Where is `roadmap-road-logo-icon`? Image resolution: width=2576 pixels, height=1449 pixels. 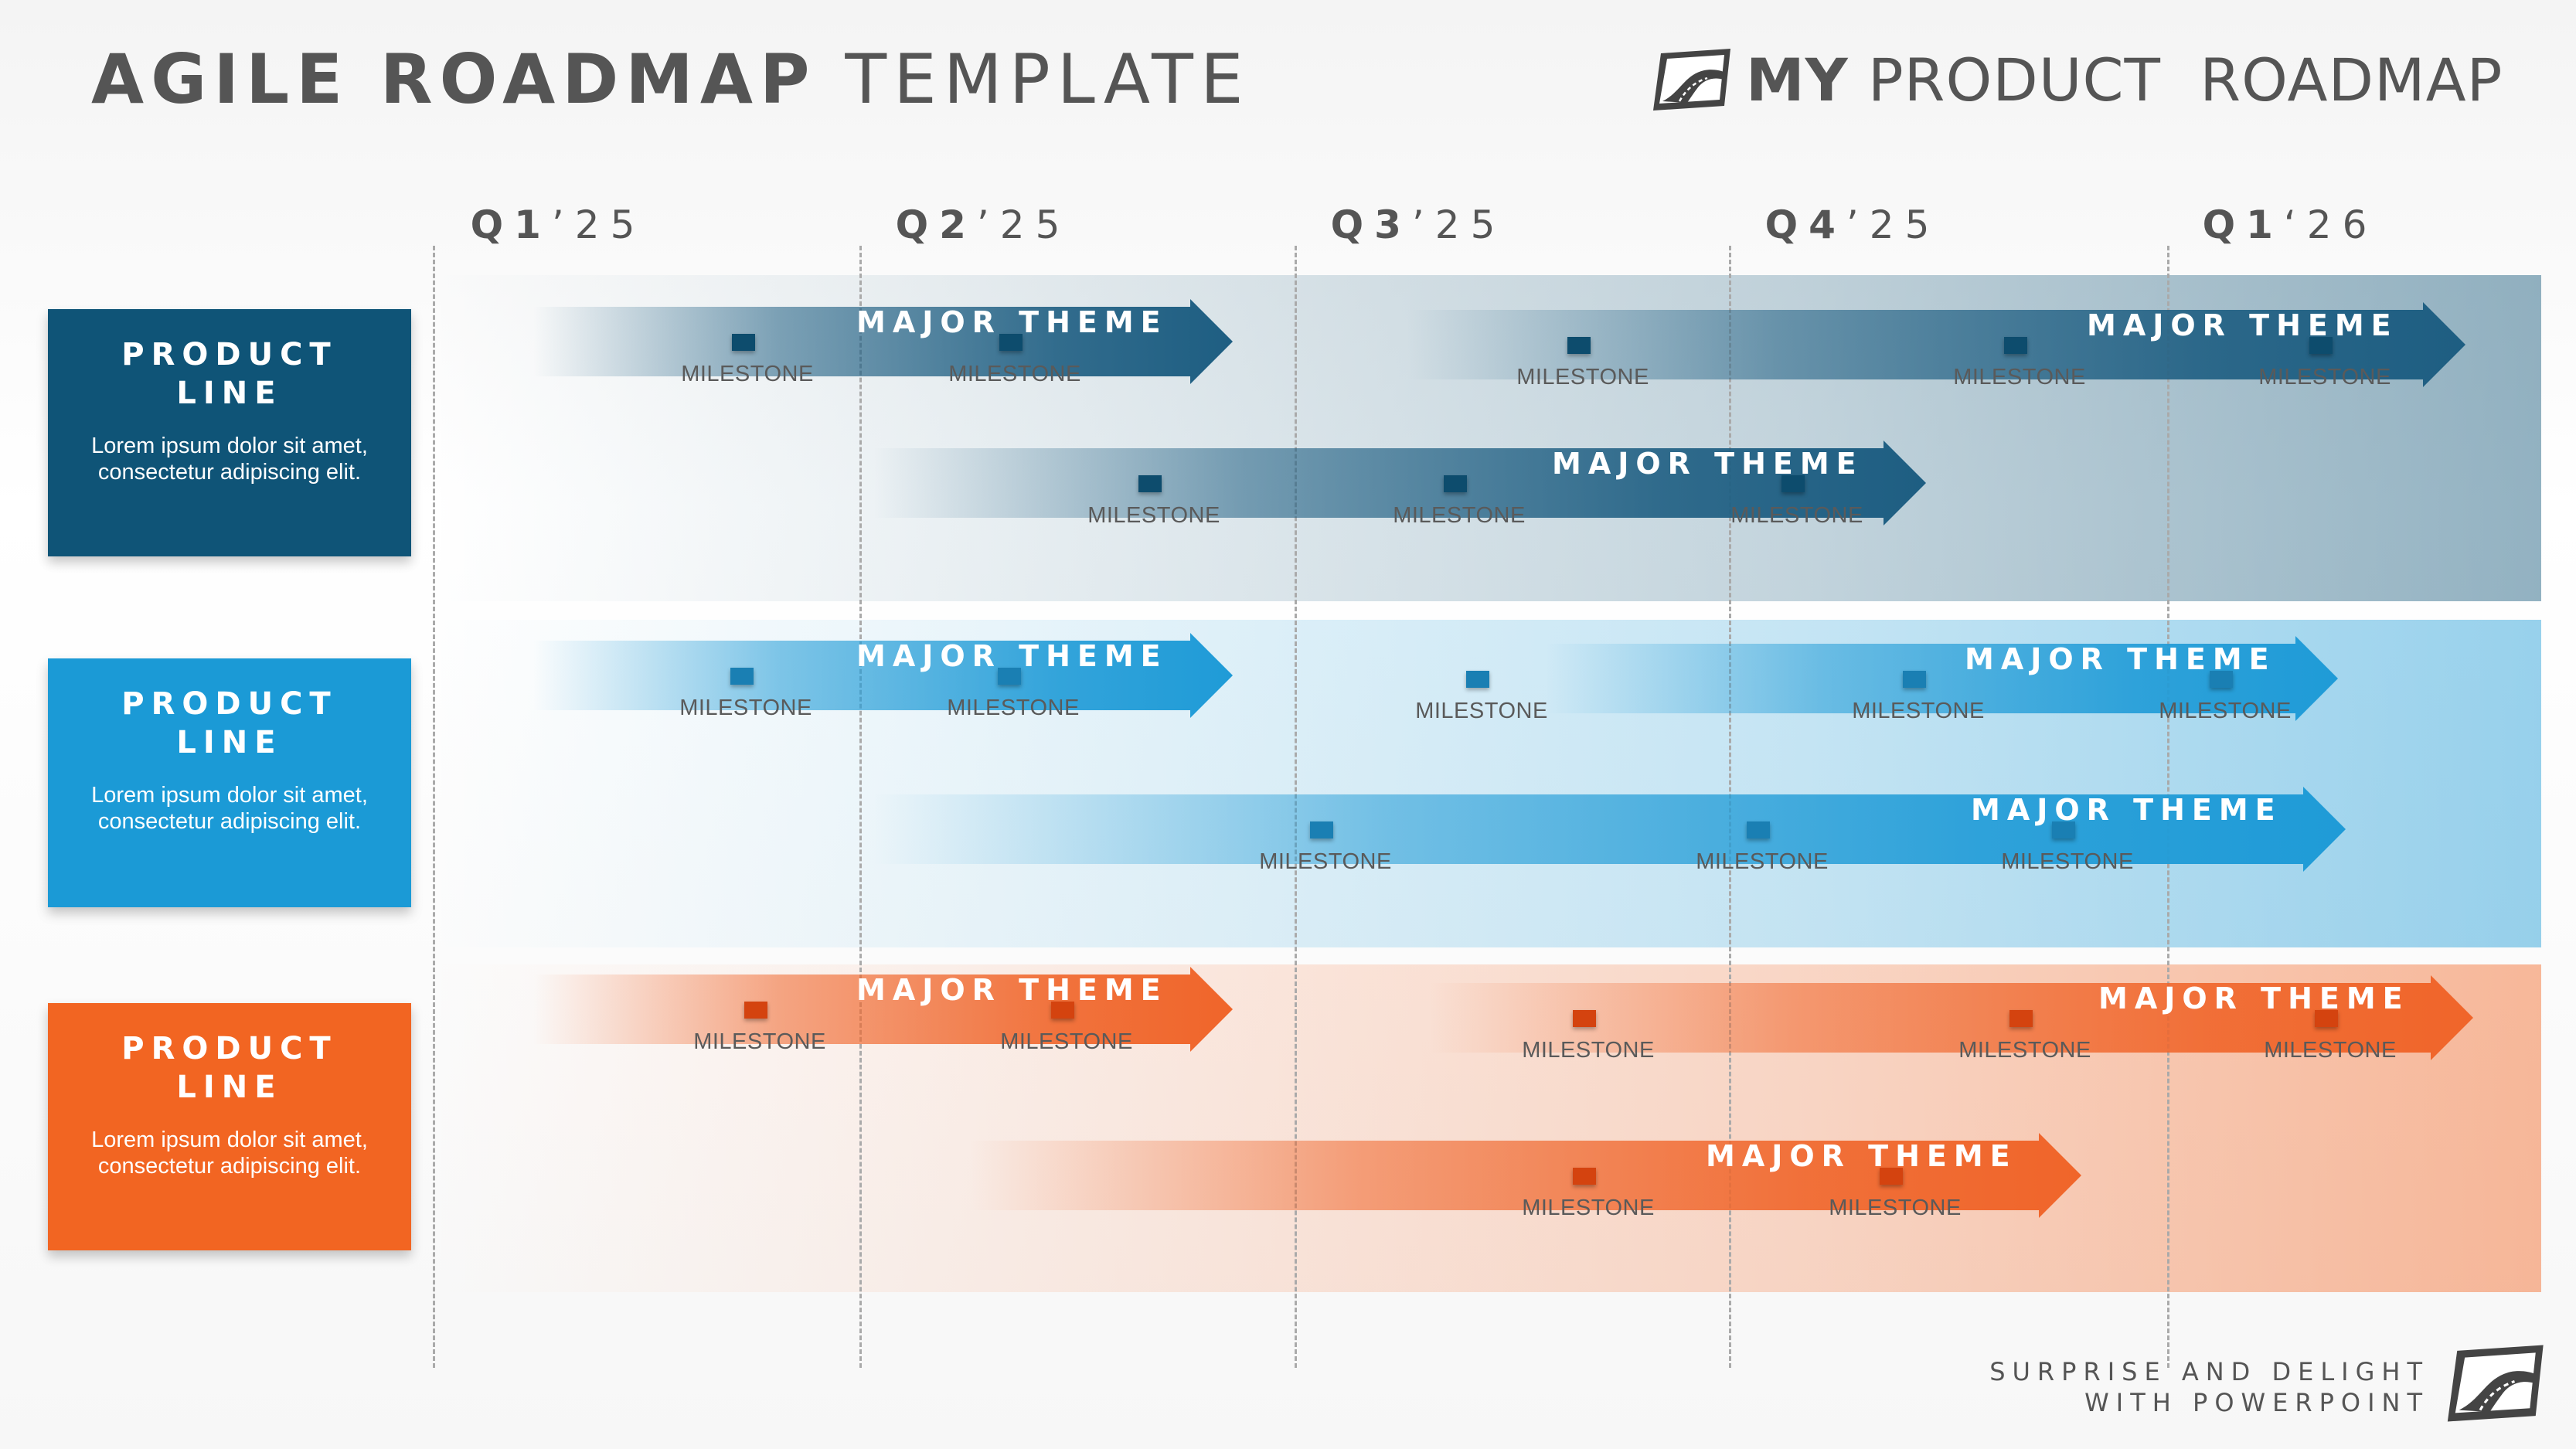
roadmap-road-logo-icon is located at coordinates (1693, 79).